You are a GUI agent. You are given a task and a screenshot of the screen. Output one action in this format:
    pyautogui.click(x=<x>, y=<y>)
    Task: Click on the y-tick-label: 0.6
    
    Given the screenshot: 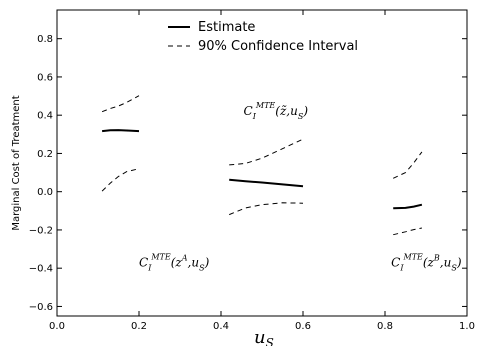 What is the action you would take?
    pyautogui.click(x=45, y=77)
    